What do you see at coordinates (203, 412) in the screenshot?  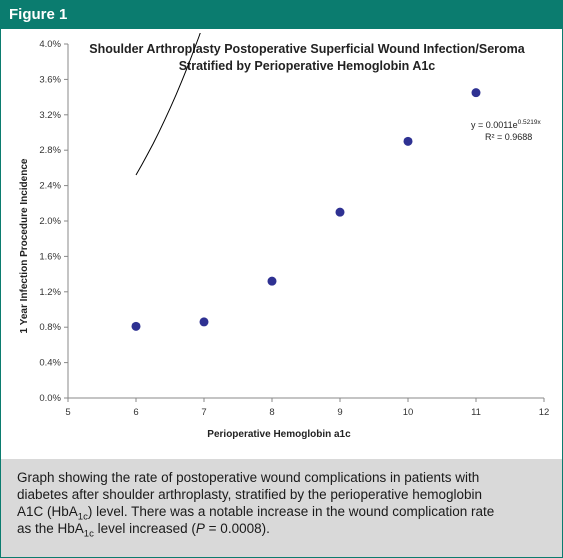 I see `x-tick-label: 7` at bounding box center [203, 412].